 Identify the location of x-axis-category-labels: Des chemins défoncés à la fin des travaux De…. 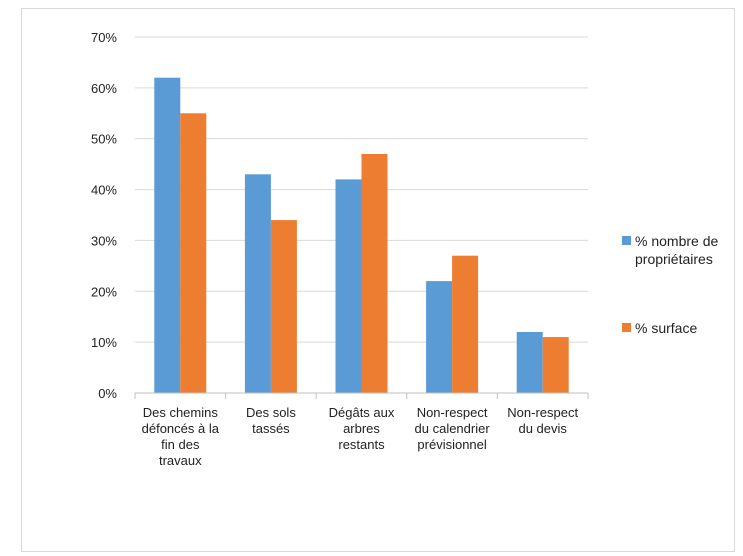
(360, 436).